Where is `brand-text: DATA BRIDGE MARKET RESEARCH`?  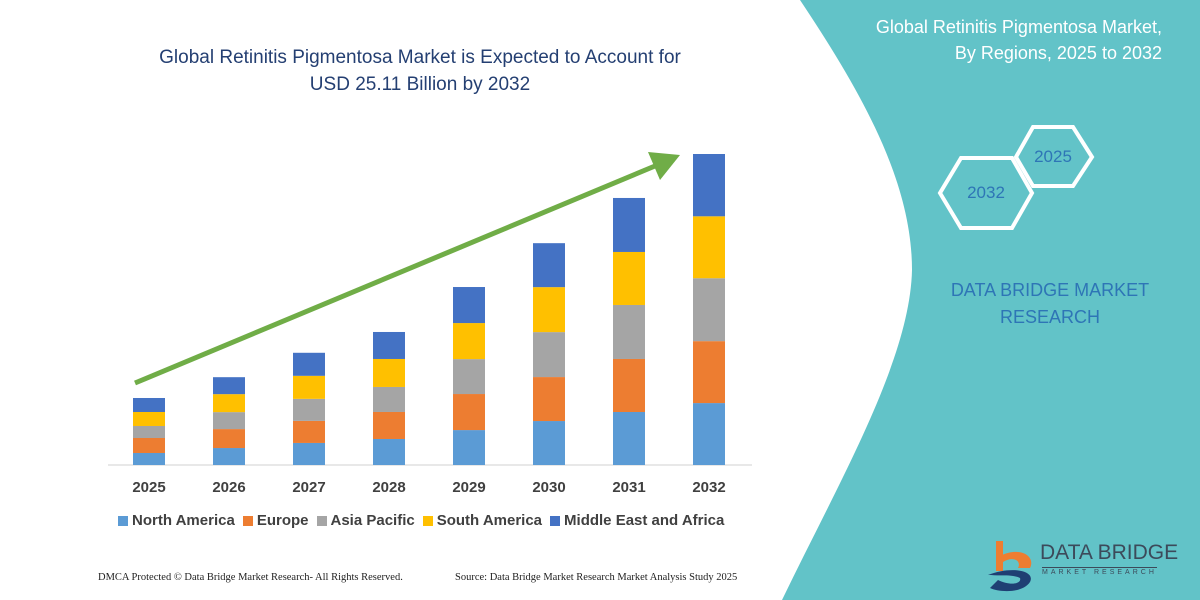 brand-text: DATA BRIDGE MARKET RESEARCH is located at coordinates (1050, 304).